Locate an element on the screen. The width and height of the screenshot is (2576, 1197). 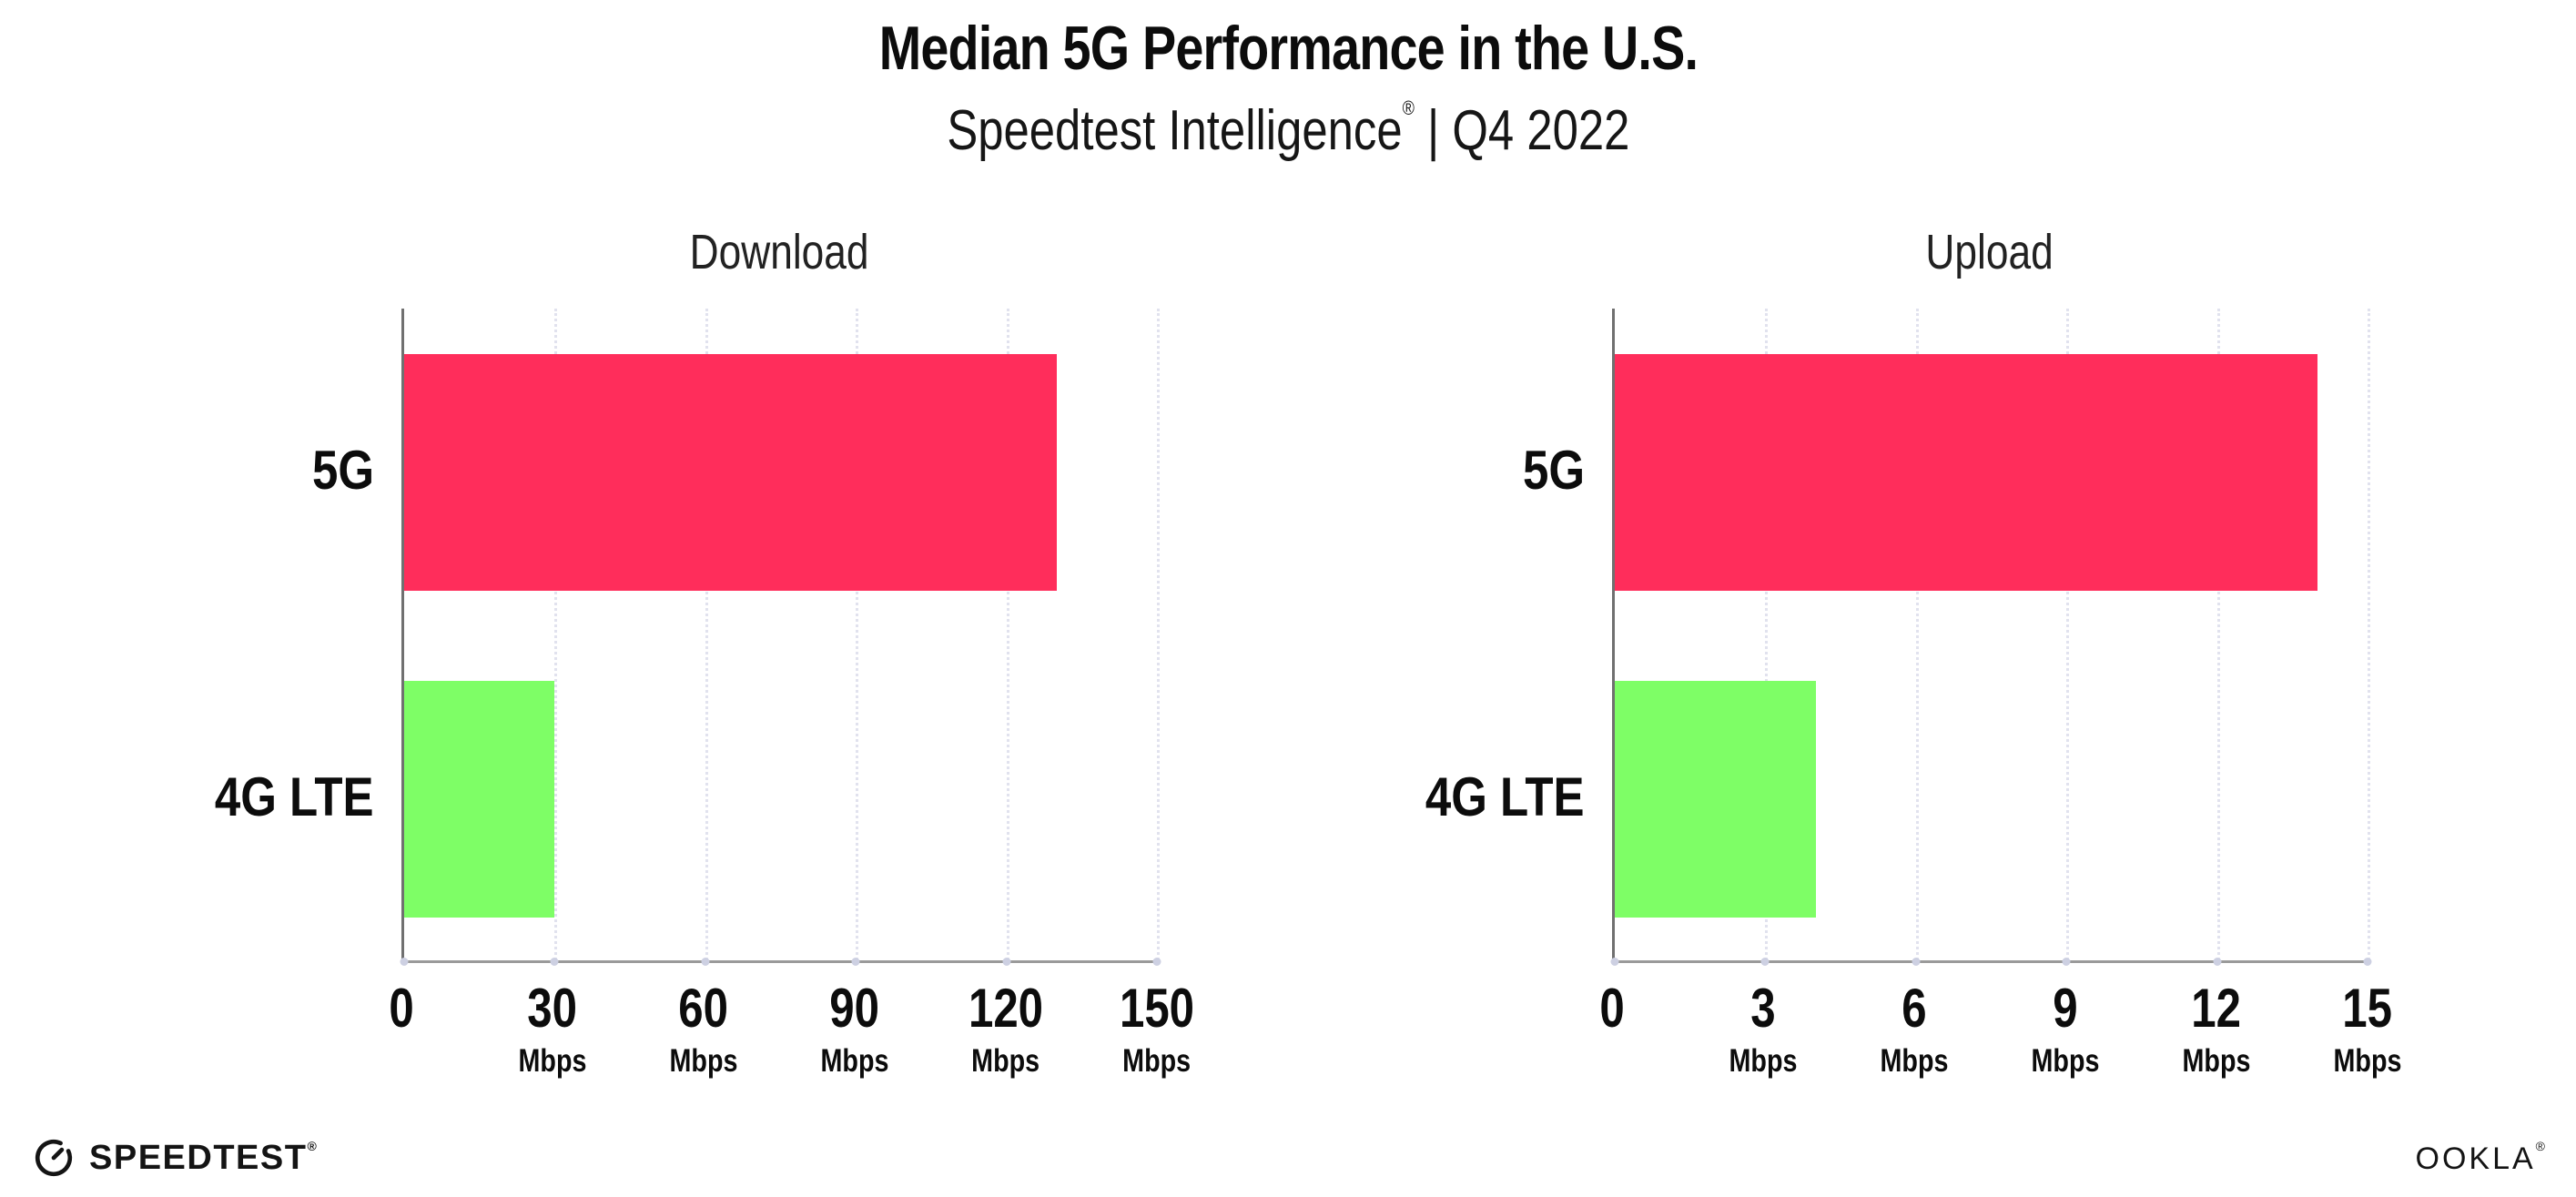
speedtest-registered-mark: ® is located at coordinates (312, 1146).